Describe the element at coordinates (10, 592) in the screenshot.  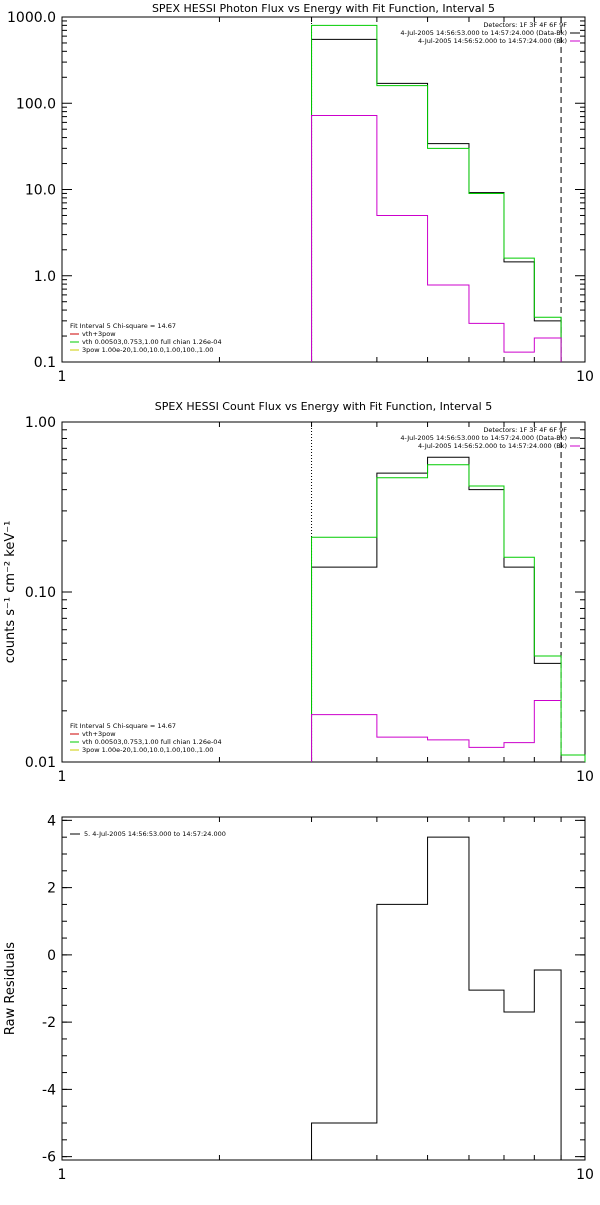
I see `y-axis-label: counts s⁻¹ cm⁻² keV⁻¹` at that location.